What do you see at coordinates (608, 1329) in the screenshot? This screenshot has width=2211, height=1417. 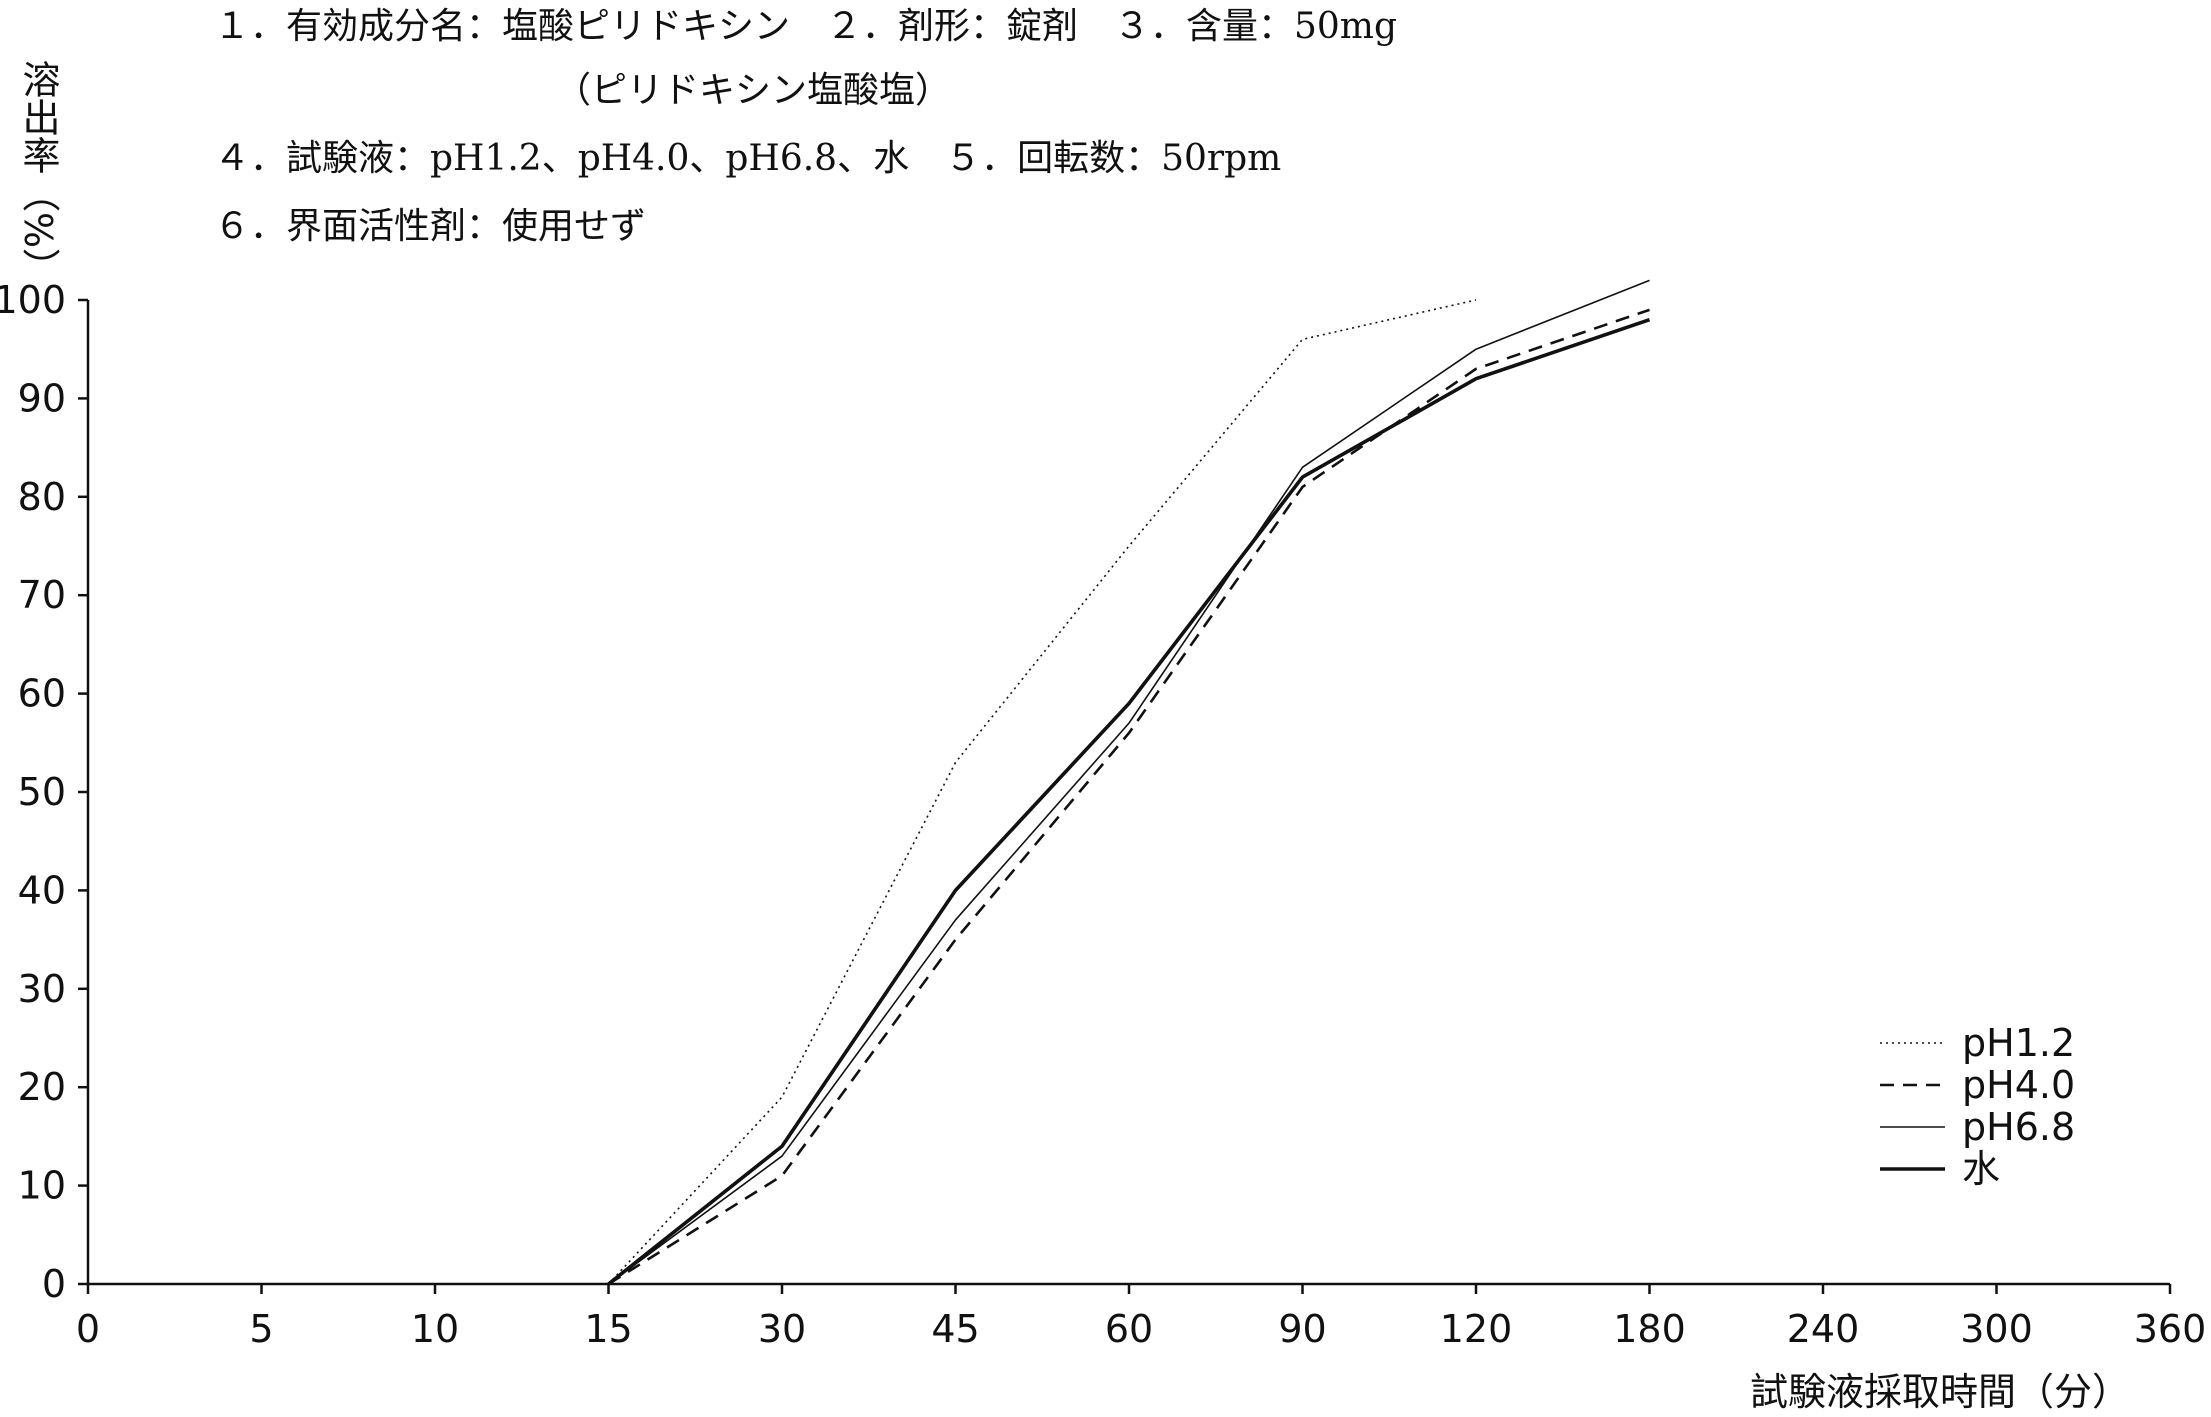 I see `x-tick-label-15: 15` at bounding box center [608, 1329].